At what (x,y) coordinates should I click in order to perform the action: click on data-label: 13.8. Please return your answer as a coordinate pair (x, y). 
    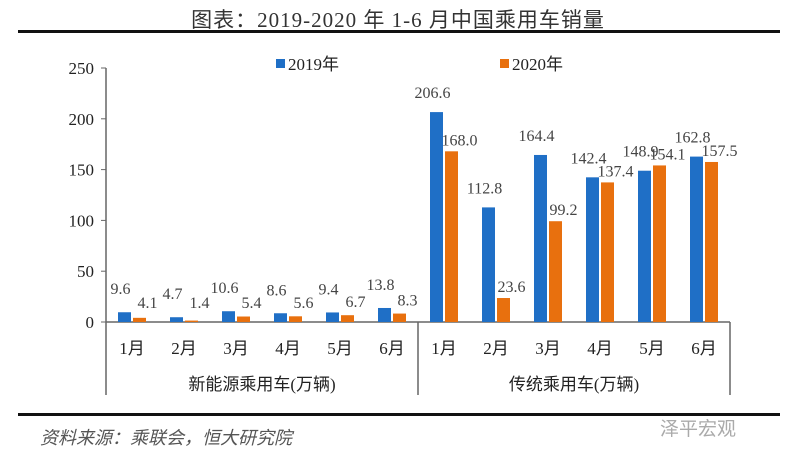
    Looking at the image, I should click on (381, 285).